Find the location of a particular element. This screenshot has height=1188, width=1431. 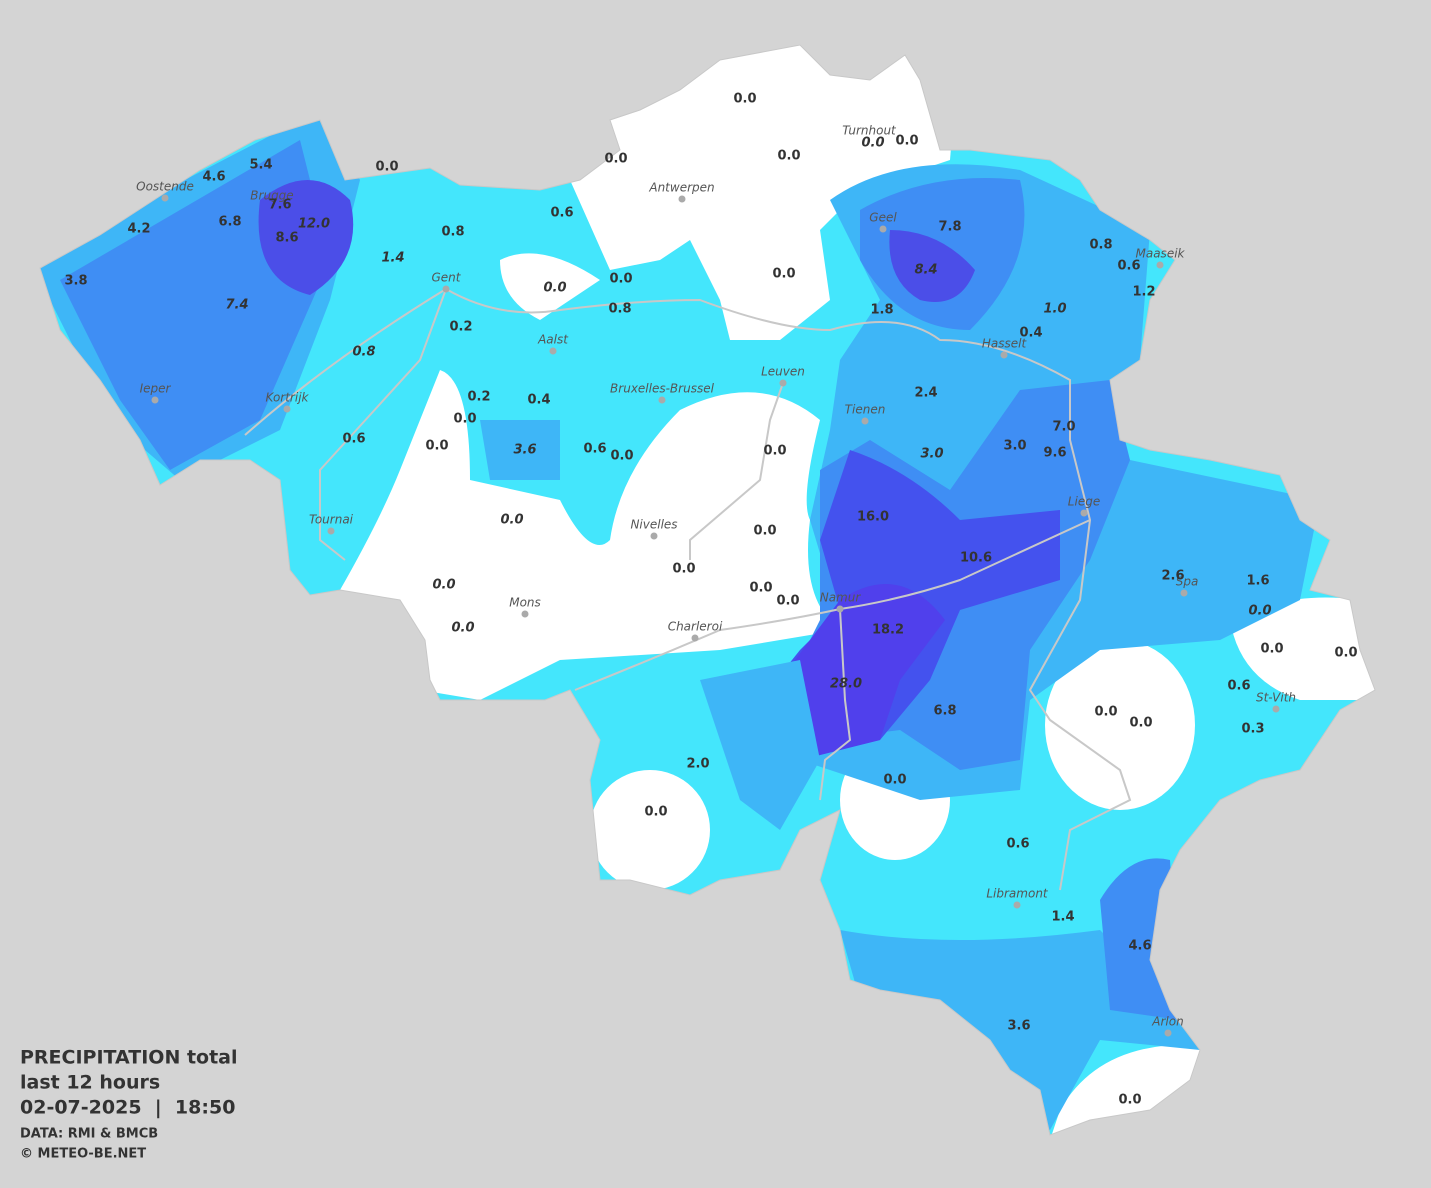

city-name: Bruxelles-Brussel is located at coordinates (662, 389).